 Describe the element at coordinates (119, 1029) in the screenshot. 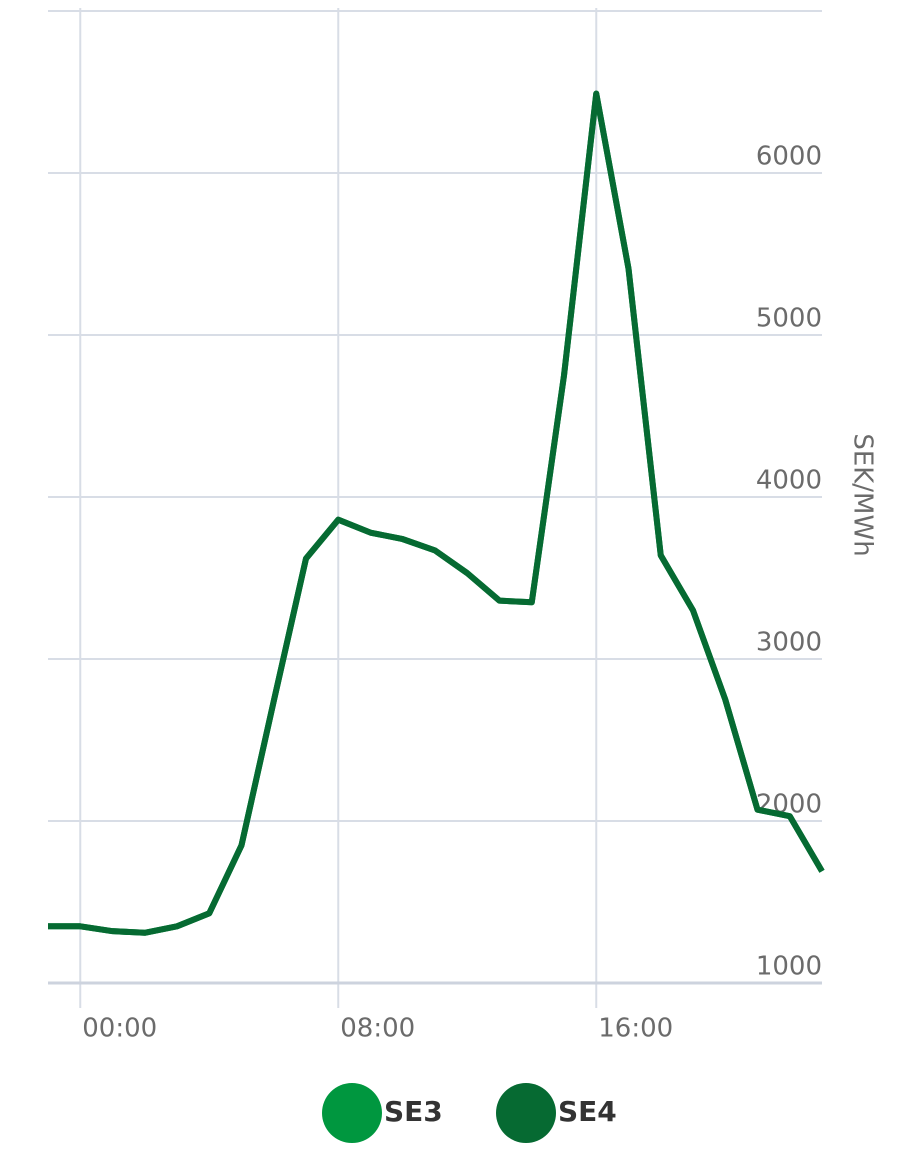

I see `x-tick-label: 00:00` at that location.